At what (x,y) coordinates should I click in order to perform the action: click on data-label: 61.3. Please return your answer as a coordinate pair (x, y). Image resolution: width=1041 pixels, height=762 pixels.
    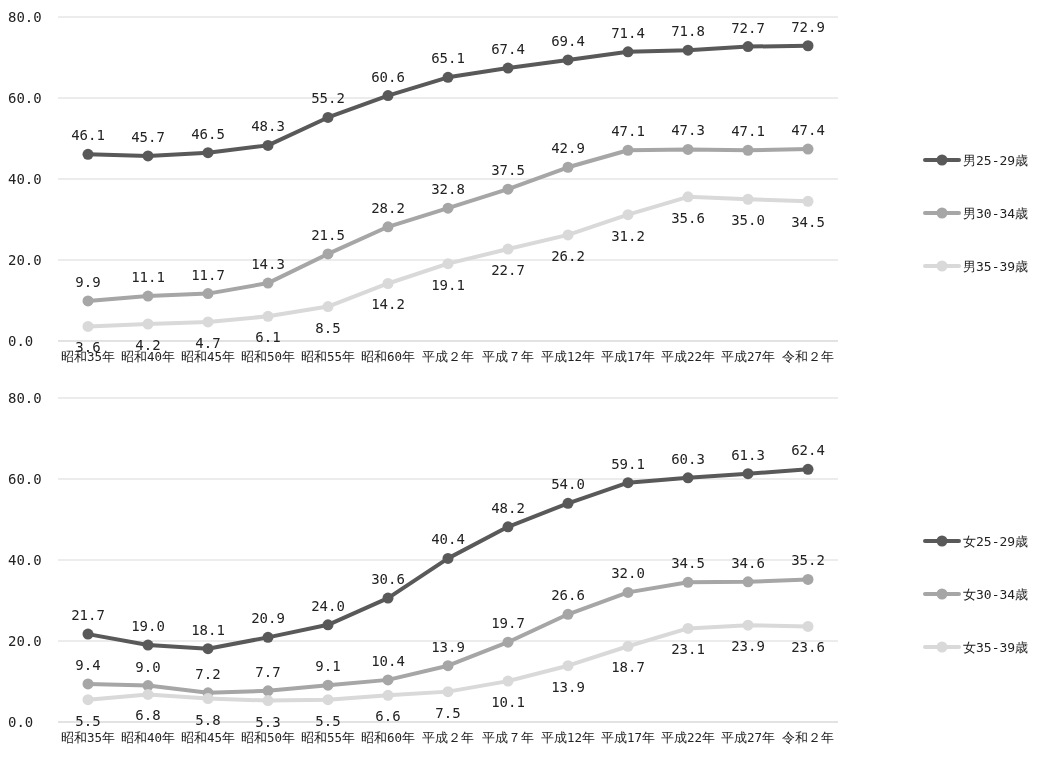
    Looking at the image, I should click on (748, 454).